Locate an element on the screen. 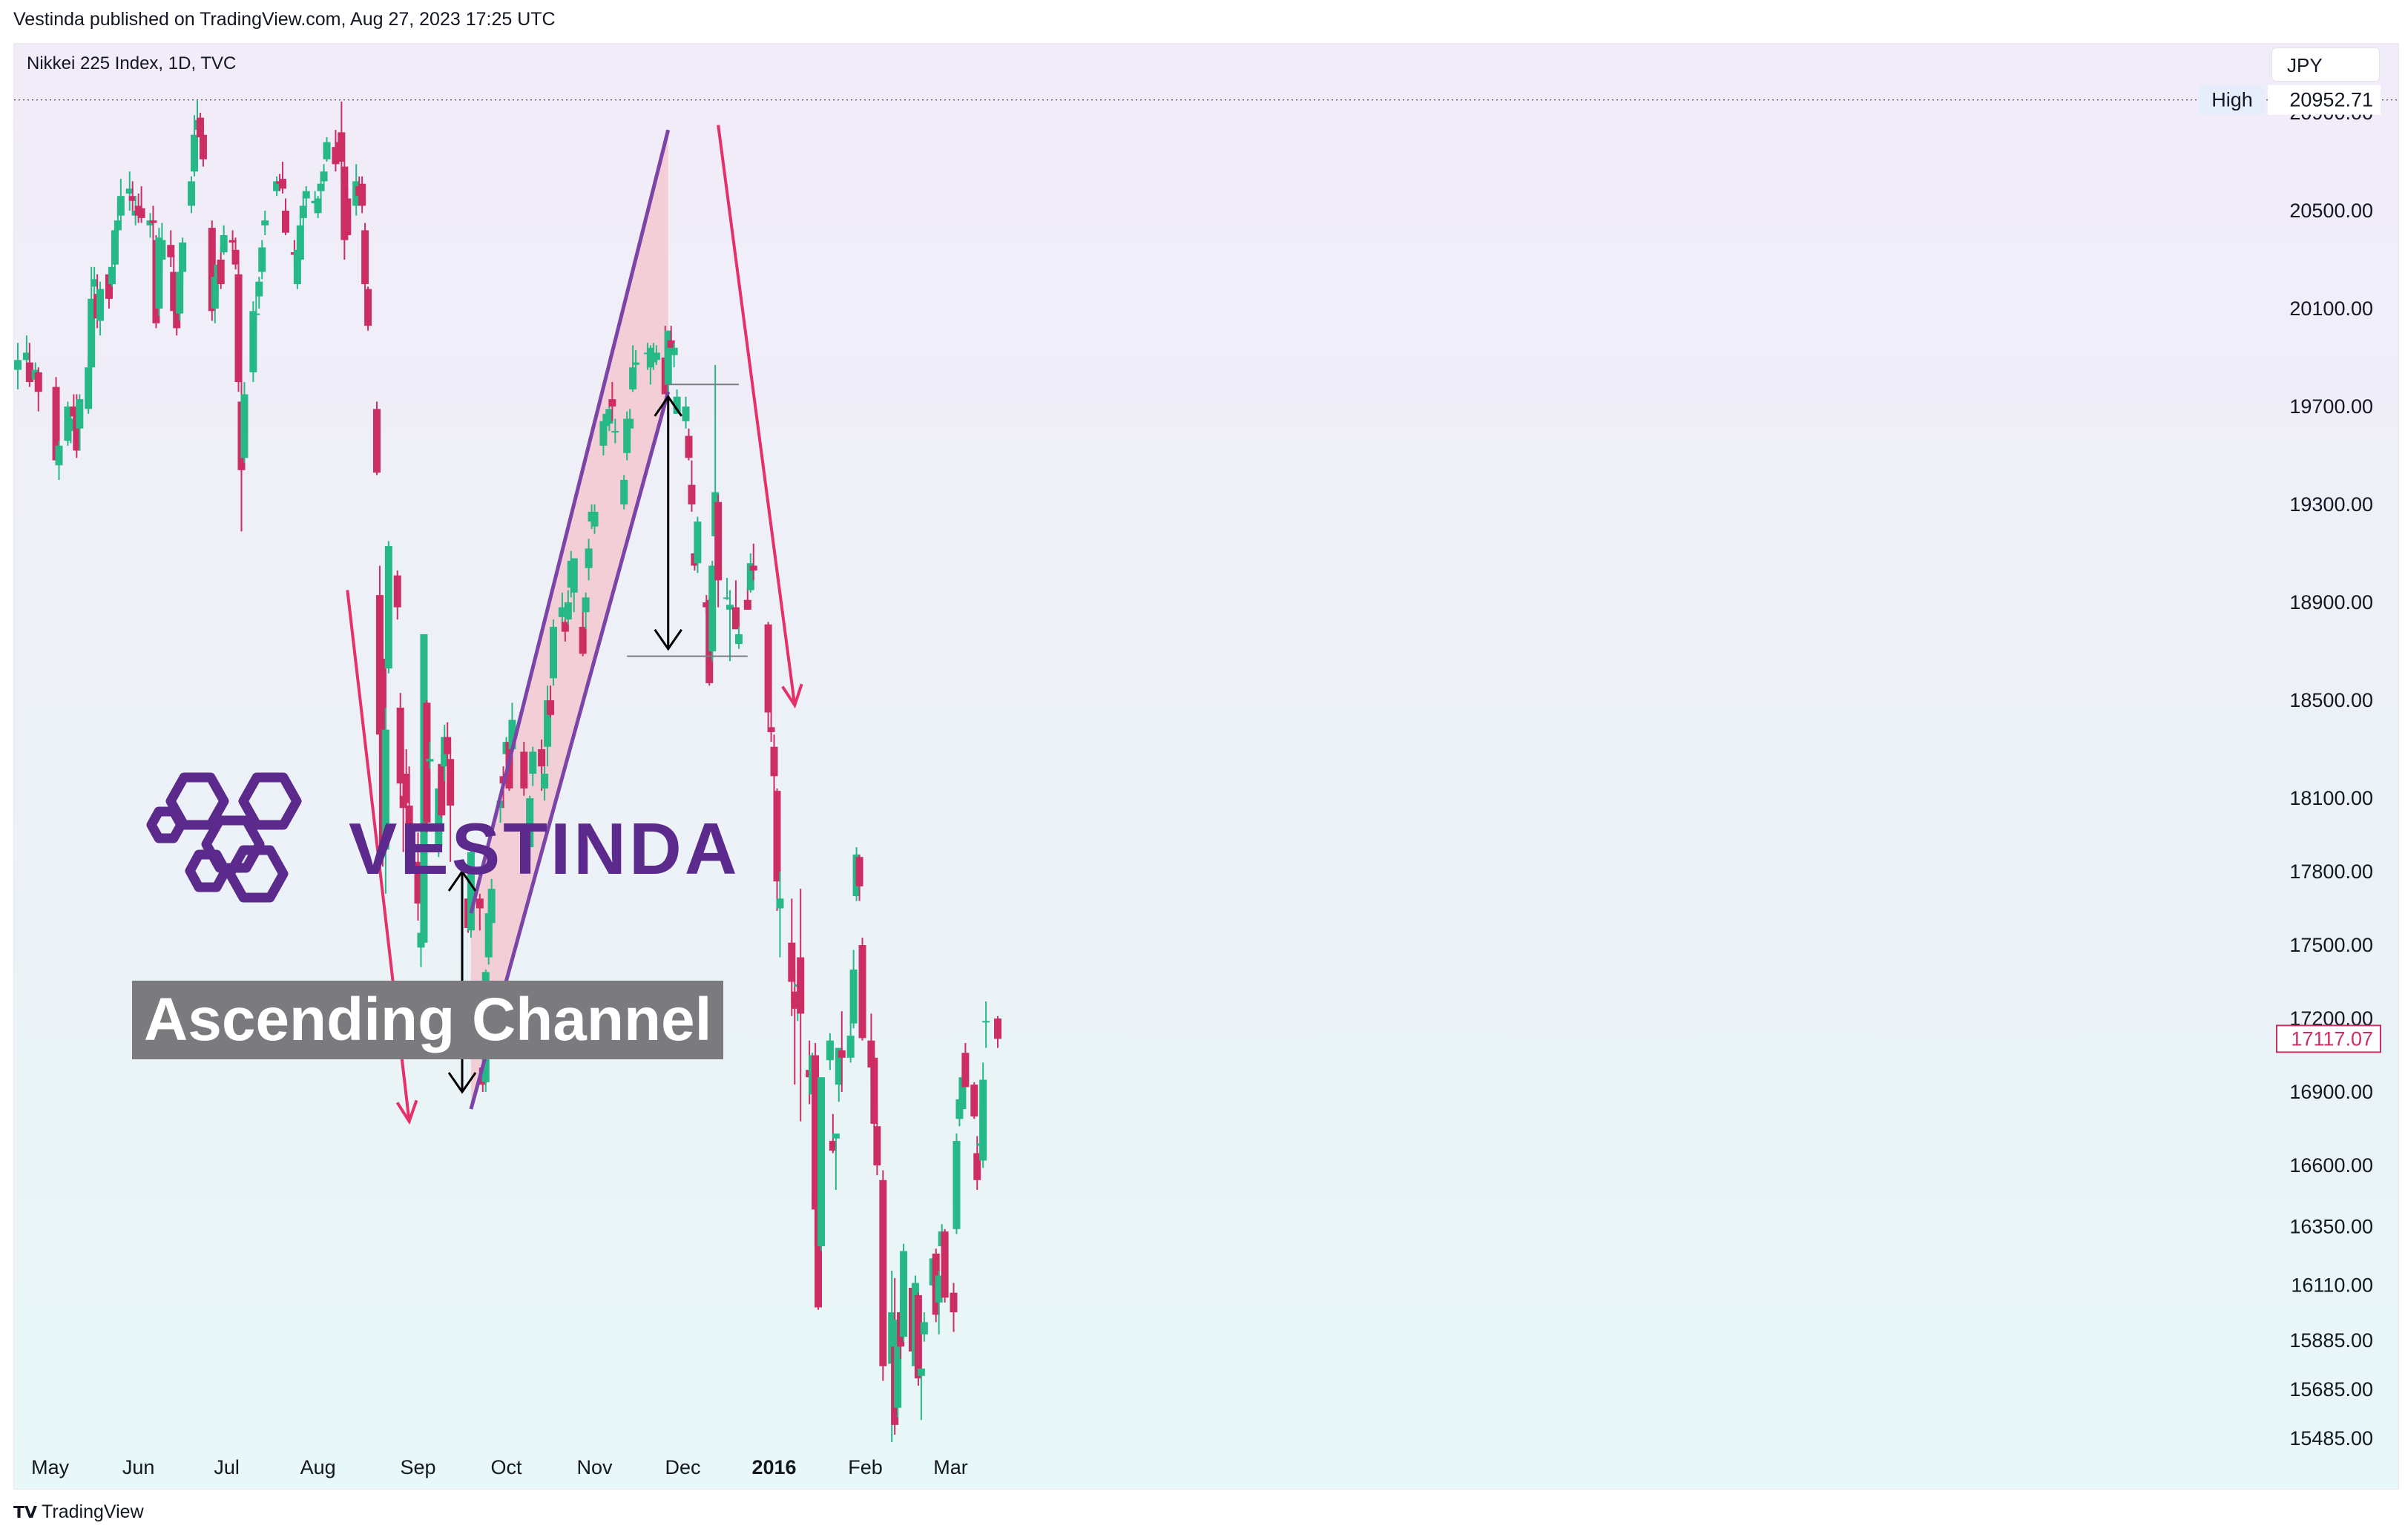 The height and width of the screenshot is (1540, 2405). trend-arrow-head is located at coordinates (792, 696).